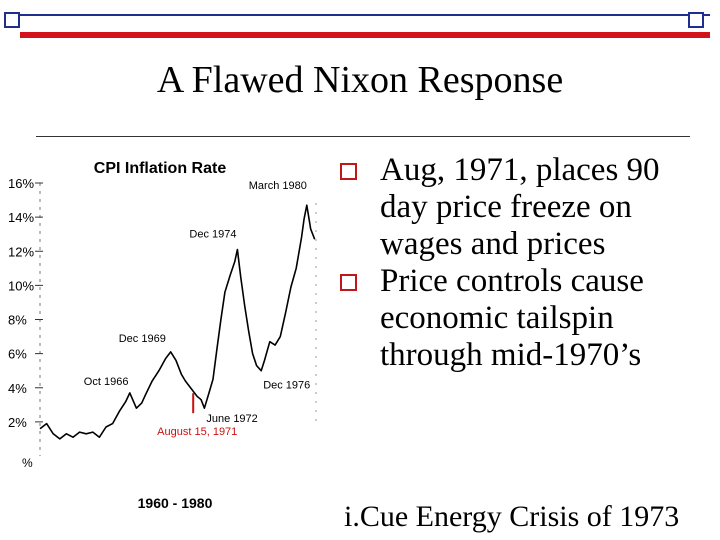 The height and width of the screenshot is (540, 720). I want to click on top-red-rule, so click(365, 35).